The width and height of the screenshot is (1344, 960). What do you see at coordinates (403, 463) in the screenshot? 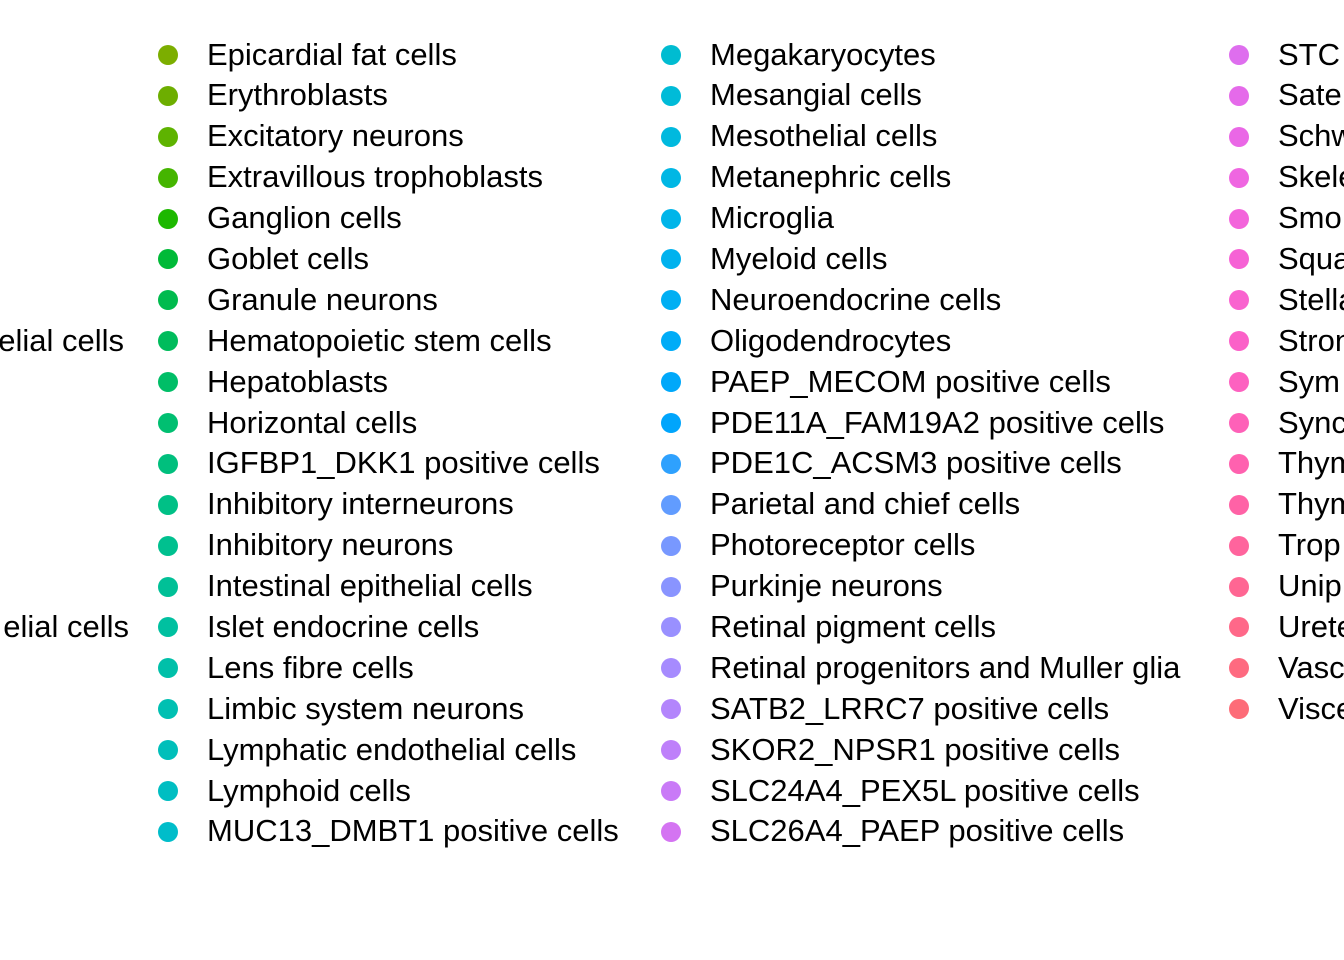
I see `legend-label: IGFBP1_DKK1 positive cells` at bounding box center [403, 463].